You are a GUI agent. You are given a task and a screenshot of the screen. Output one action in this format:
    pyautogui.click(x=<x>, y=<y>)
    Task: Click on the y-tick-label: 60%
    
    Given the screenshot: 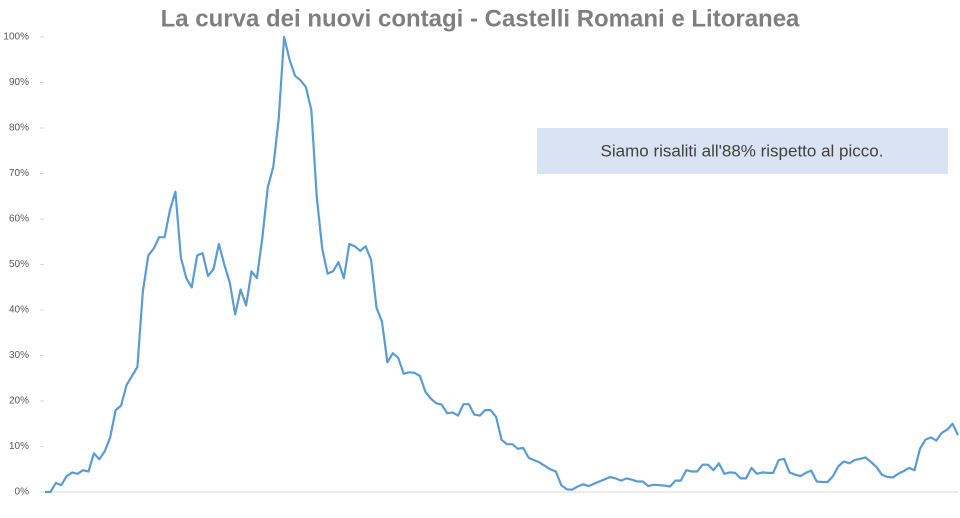 What is the action you would take?
    pyautogui.click(x=19, y=219)
    